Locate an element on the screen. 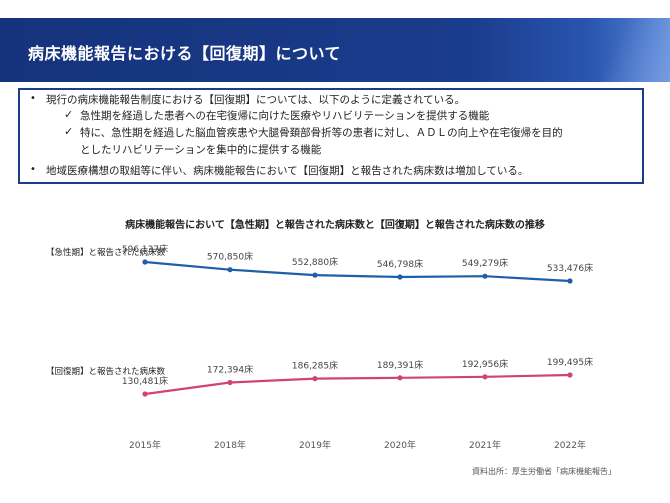  series-label-acute: 【急性期】と報告された病床数 is located at coordinates (106, 253).